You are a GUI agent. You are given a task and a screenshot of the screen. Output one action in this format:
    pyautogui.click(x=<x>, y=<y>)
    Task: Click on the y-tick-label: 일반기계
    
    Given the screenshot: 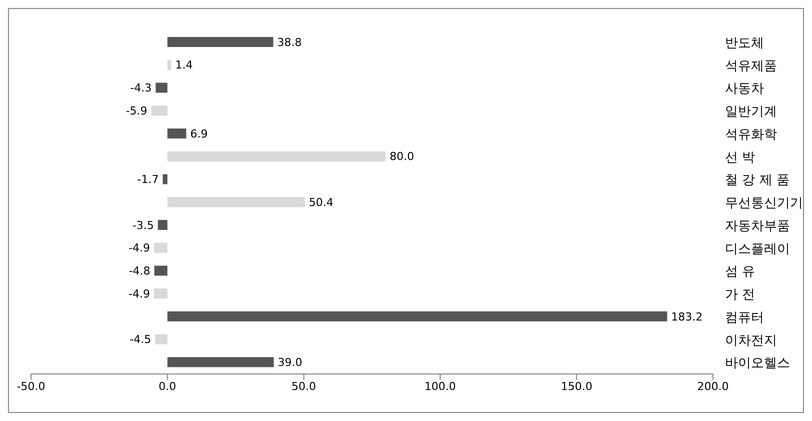 What is the action you would take?
    pyautogui.click(x=751, y=112)
    